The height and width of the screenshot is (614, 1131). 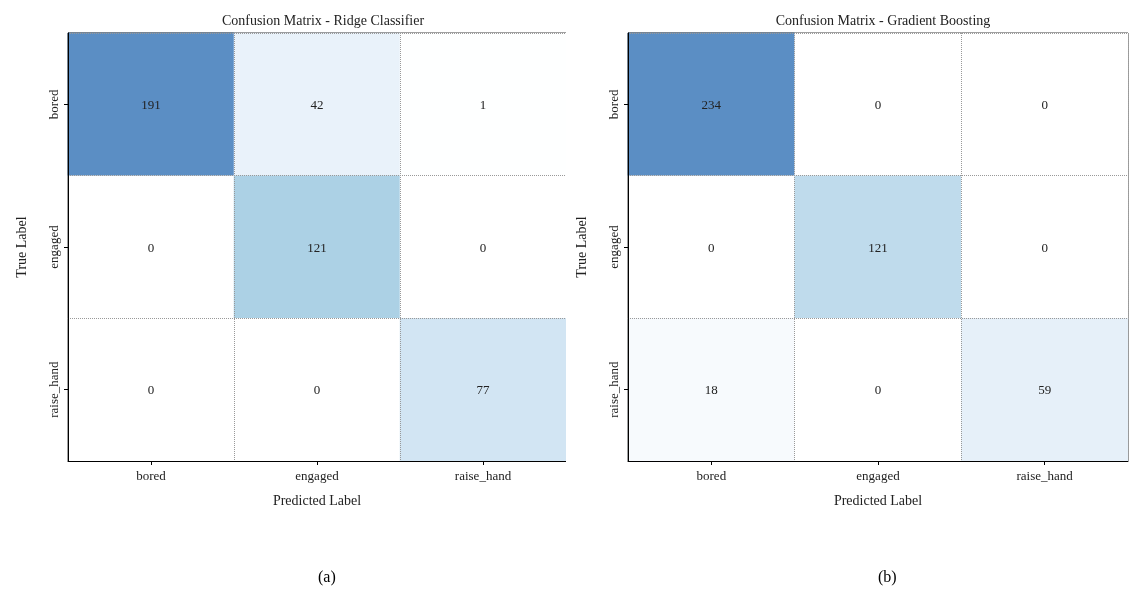 What do you see at coordinates (317, 104) in the screenshot?
I see `data-label: 42` at bounding box center [317, 104].